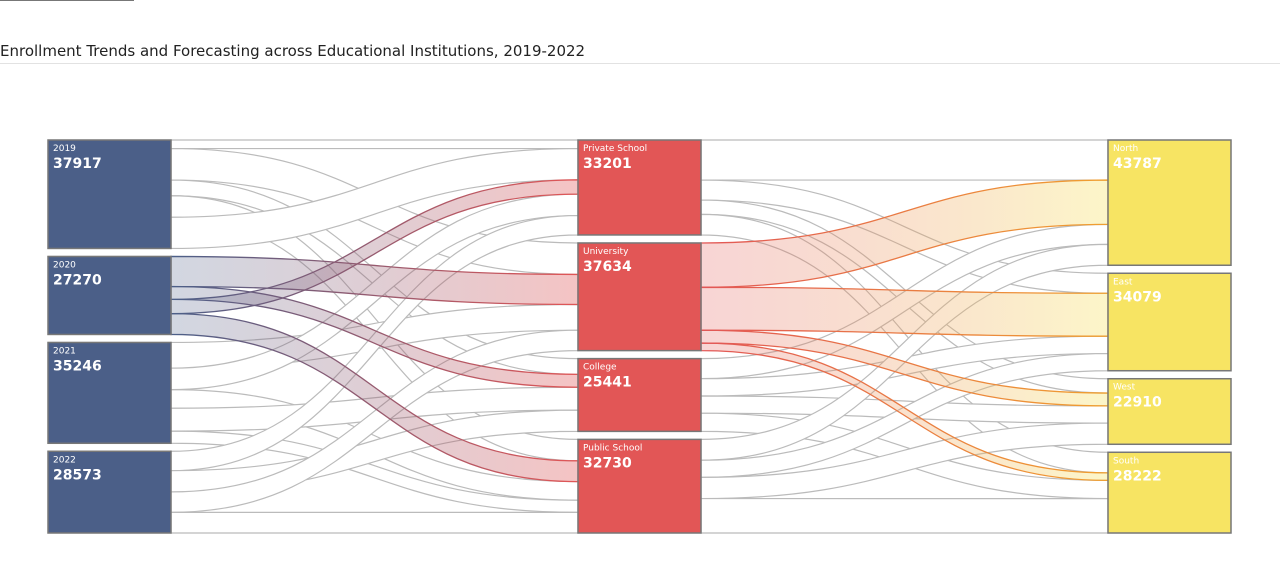 This screenshot has width=1280, height=572. What do you see at coordinates (612, 448) in the screenshot?
I see `node-public-school-label: Public School` at bounding box center [612, 448].